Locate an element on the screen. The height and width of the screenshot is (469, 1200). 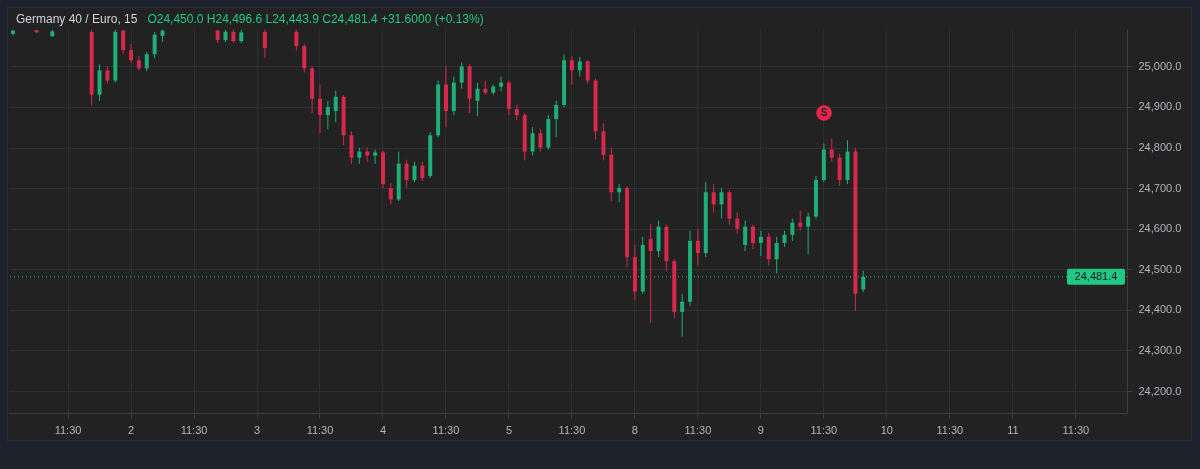
x-tick-label: 9 is located at coordinates (760, 429).